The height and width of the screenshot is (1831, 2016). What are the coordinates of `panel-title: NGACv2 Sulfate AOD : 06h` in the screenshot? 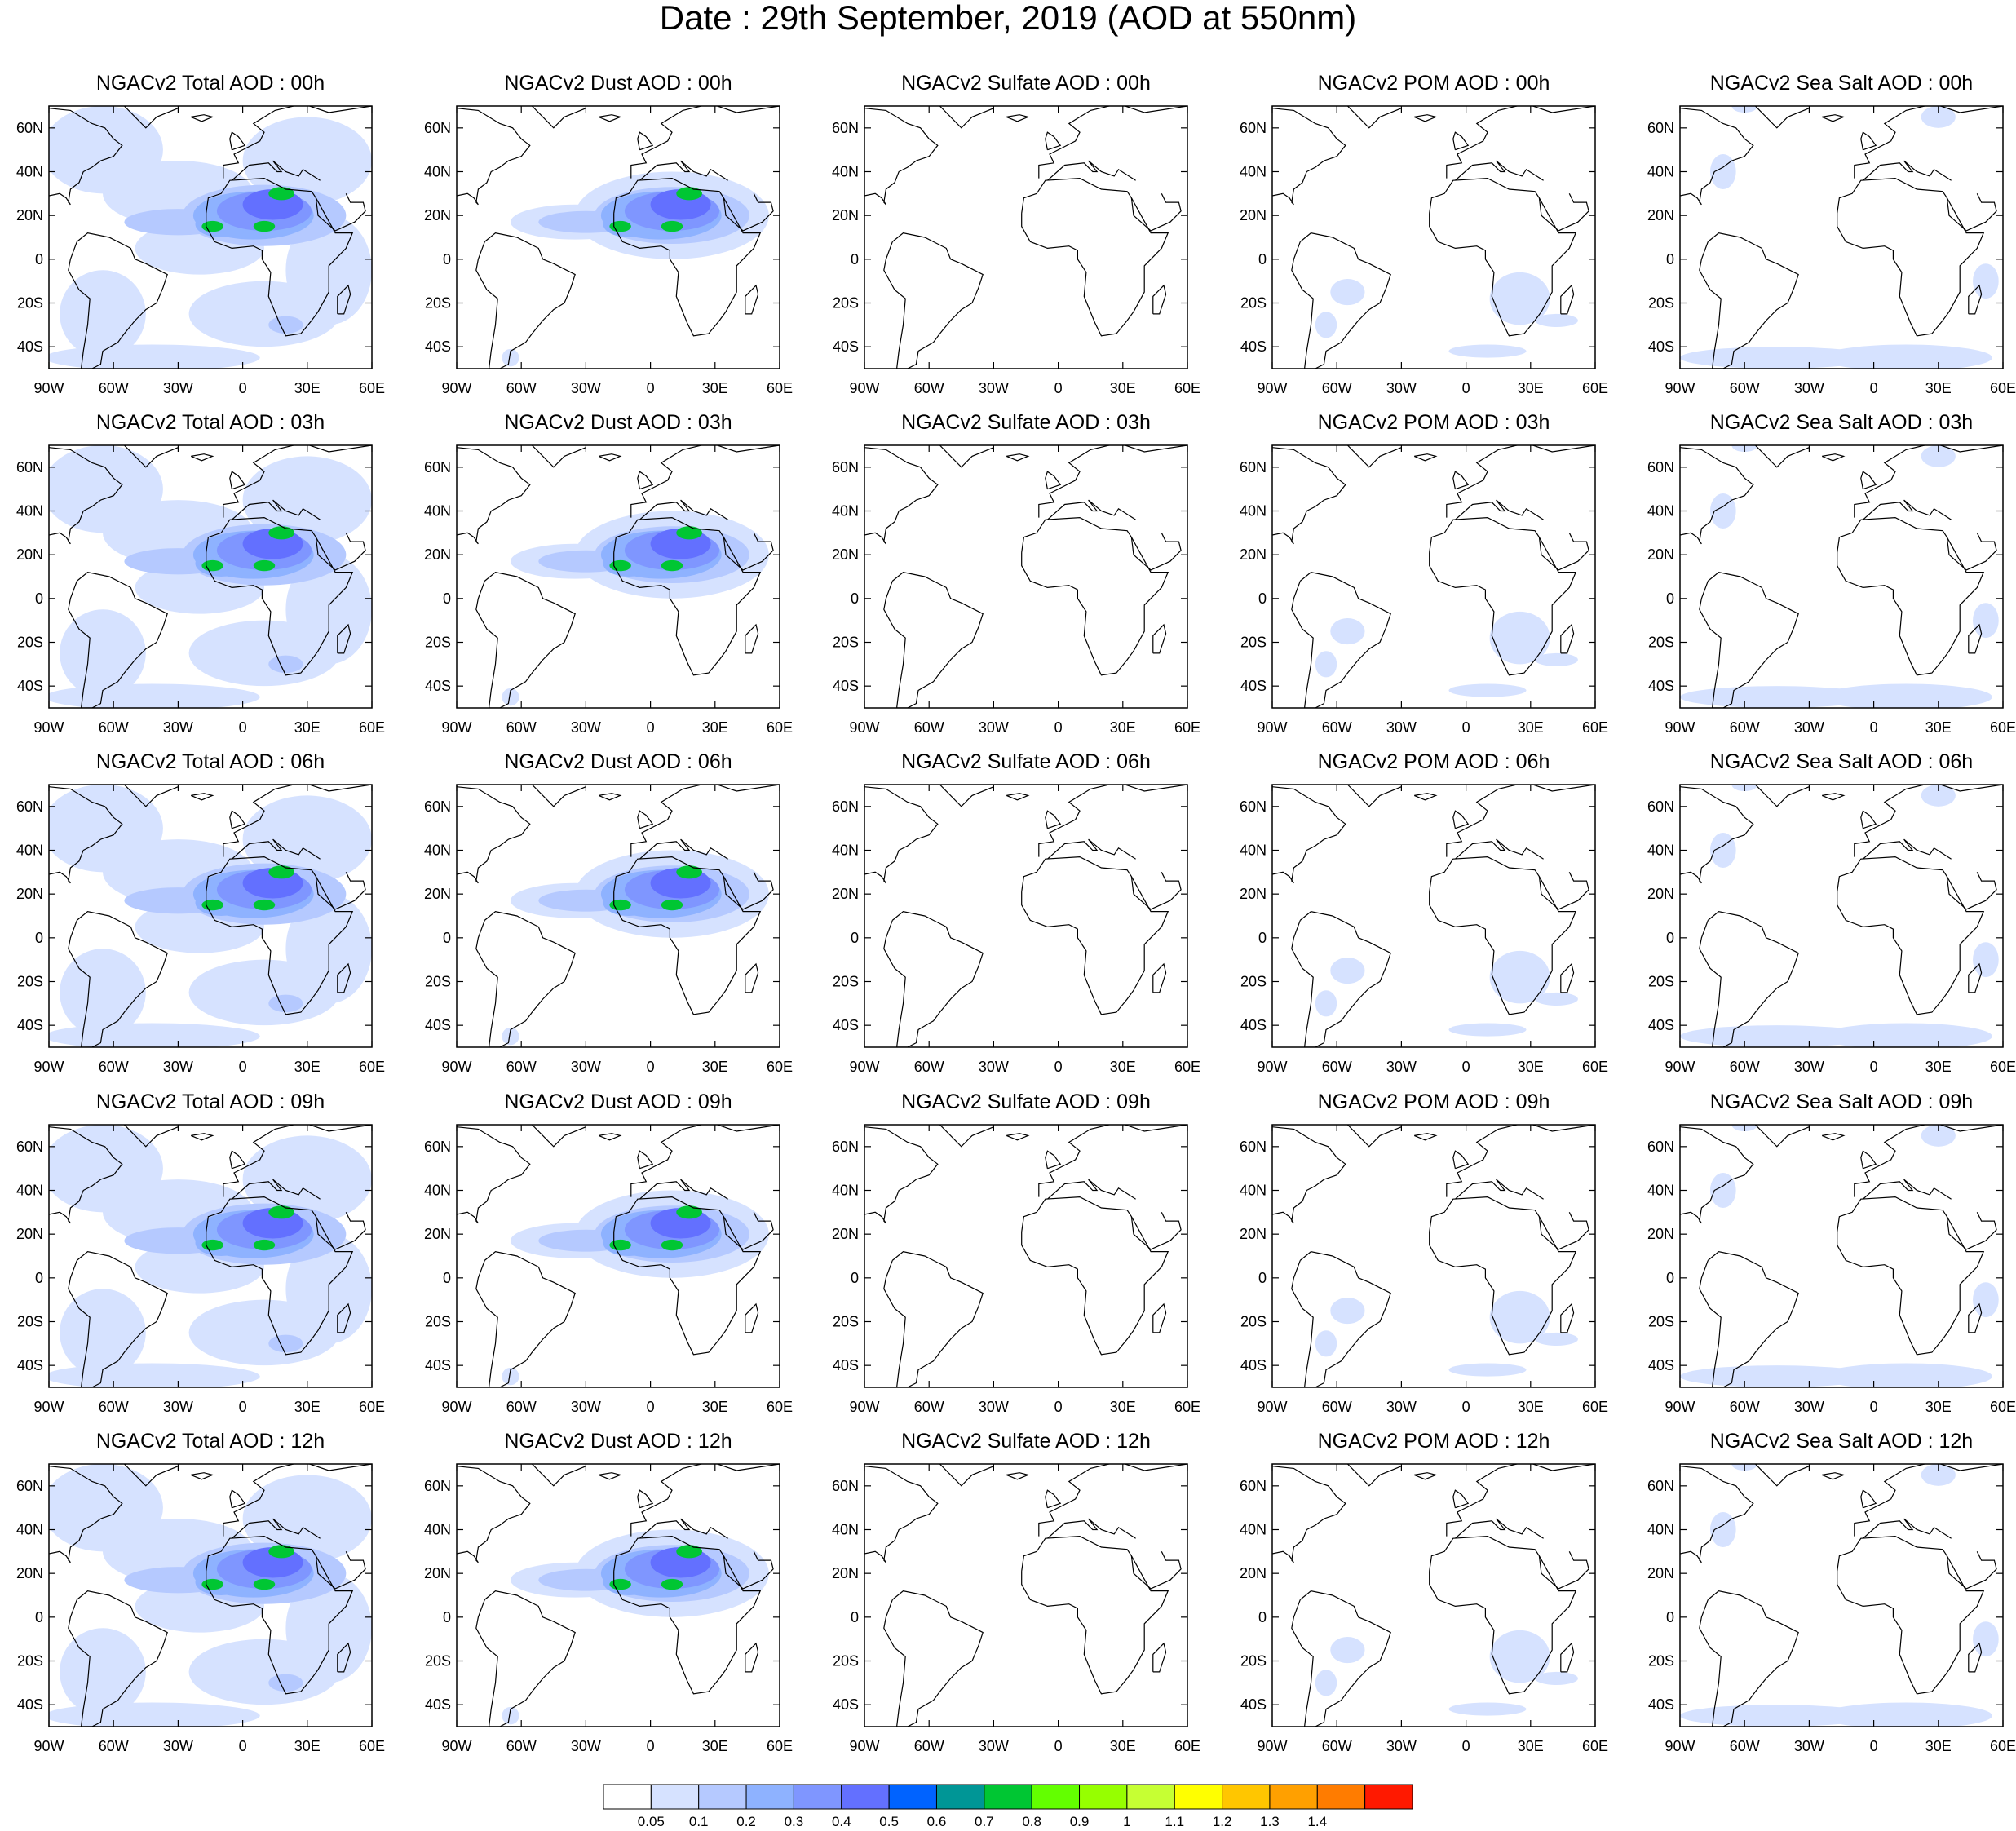 It's located at (1026, 761).